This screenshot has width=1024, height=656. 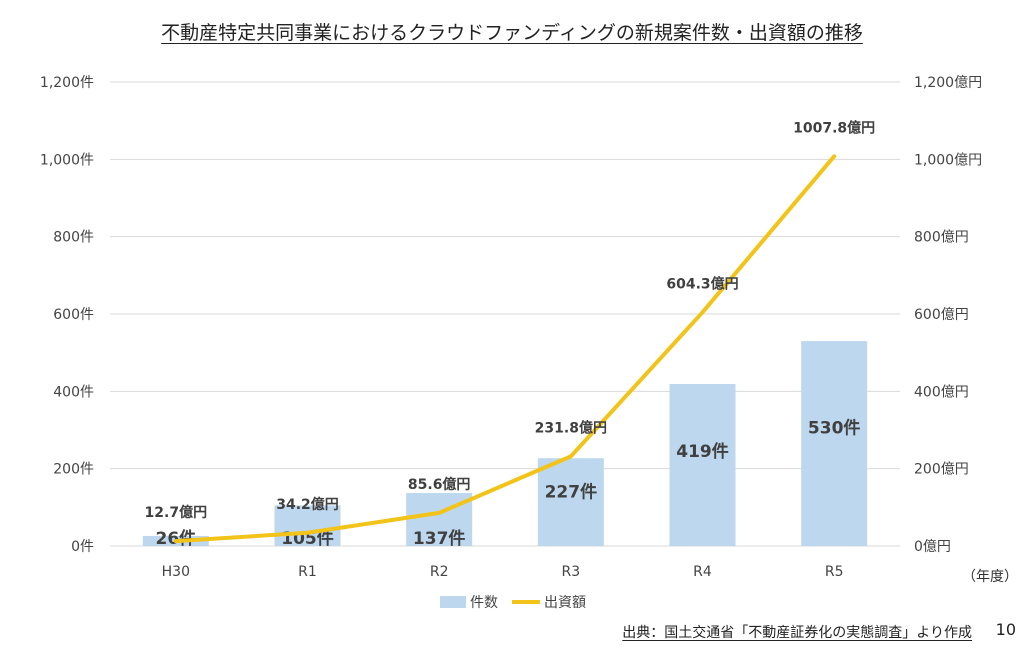 I want to click on line-data-label: 604.3億円, so click(x=702, y=283).